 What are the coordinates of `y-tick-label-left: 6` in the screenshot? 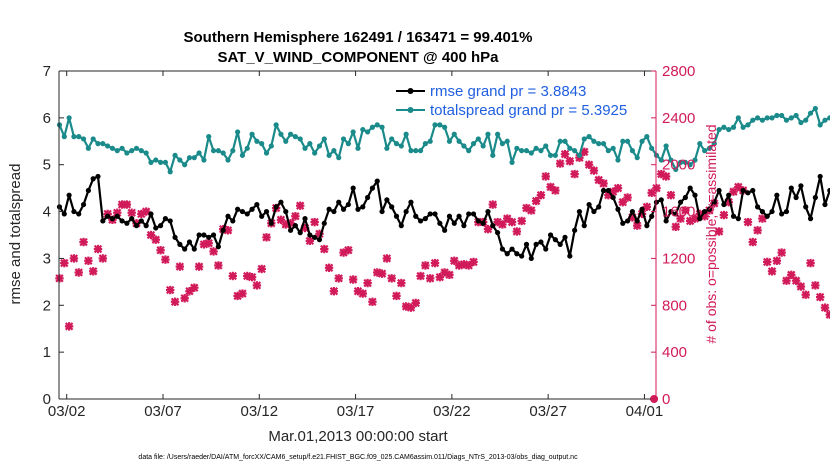 It's located at (47, 118).